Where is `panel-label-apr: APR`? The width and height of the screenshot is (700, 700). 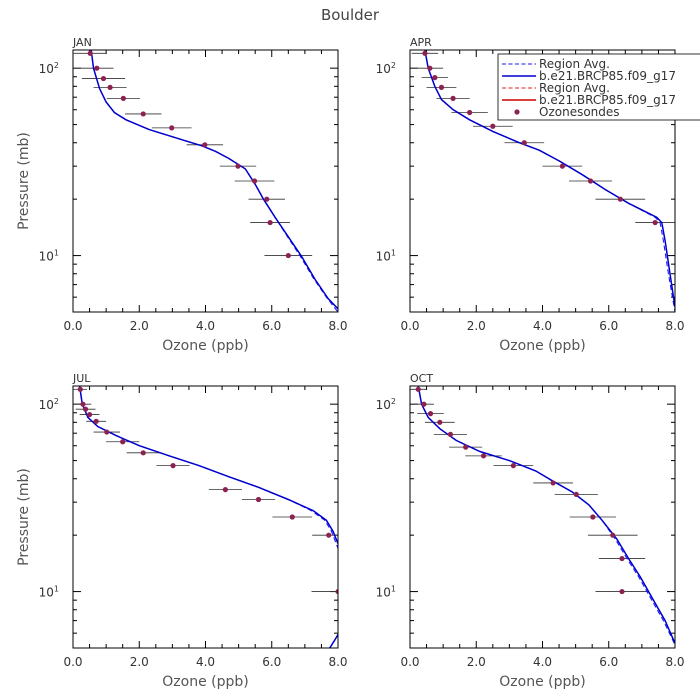 panel-label-apr: APR is located at coordinates (421, 42).